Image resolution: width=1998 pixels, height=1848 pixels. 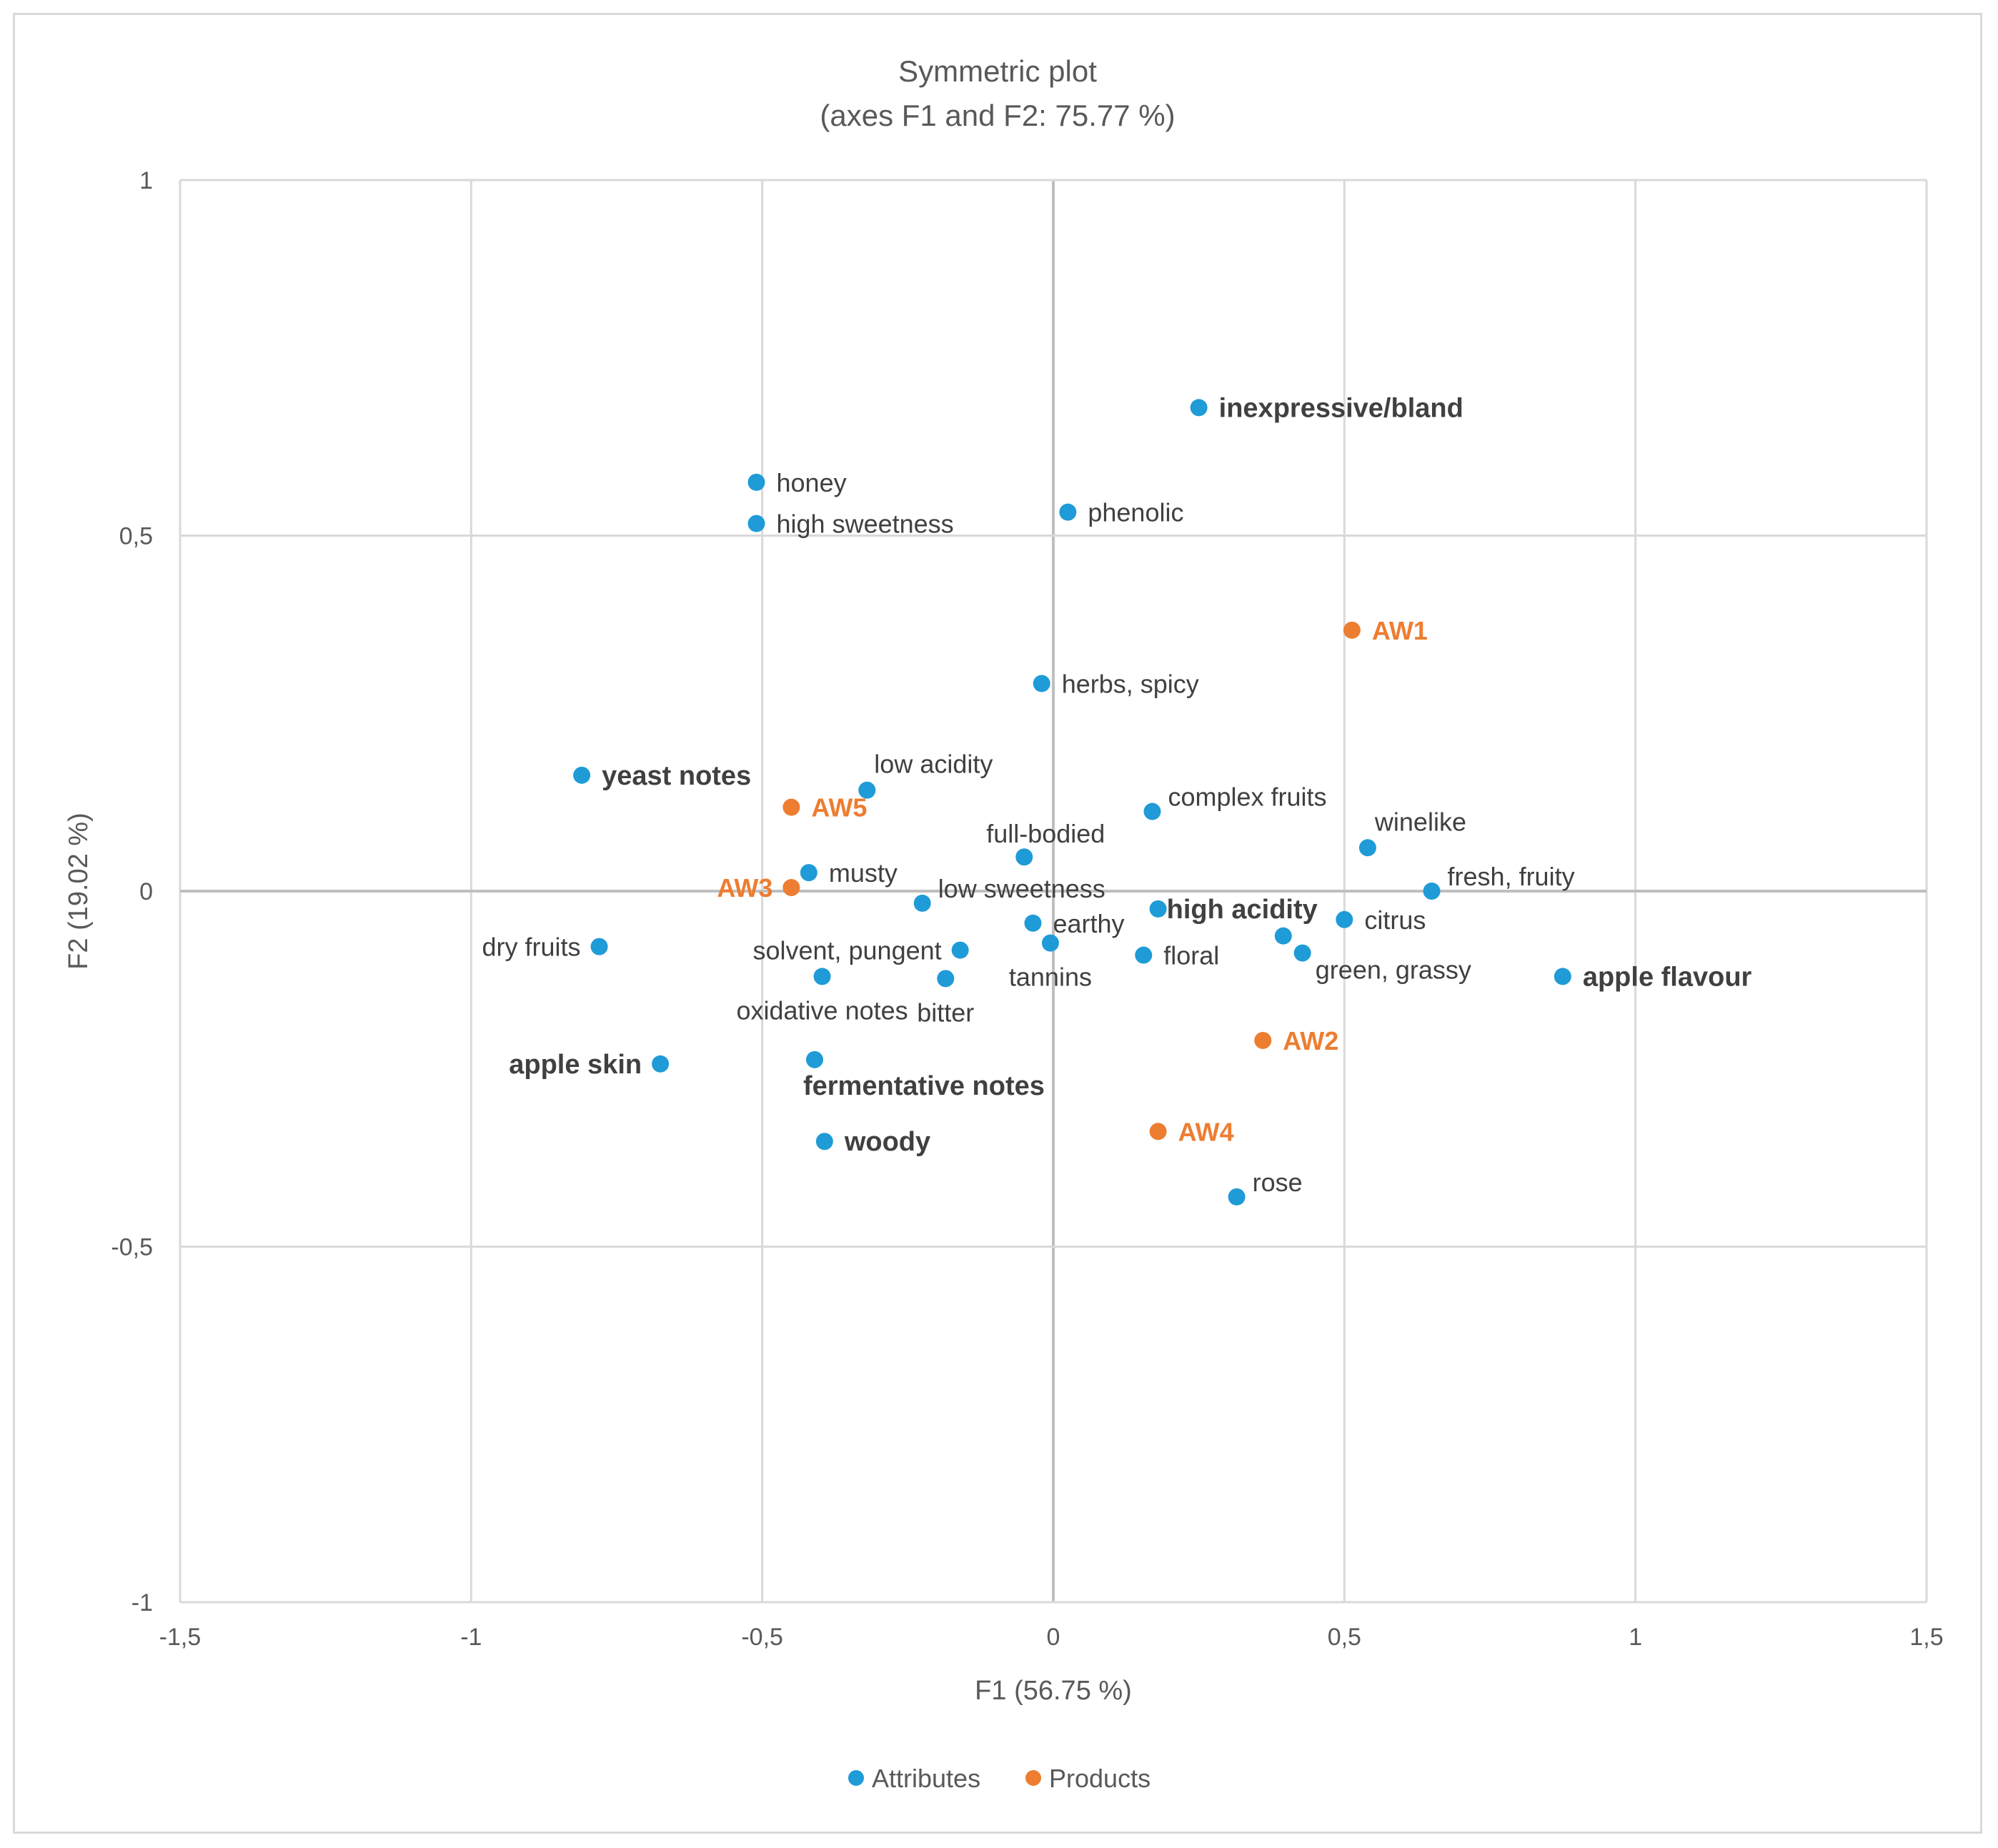 What do you see at coordinates (945, 1012) in the screenshot?
I see `attribute-label: bitter` at bounding box center [945, 1012].